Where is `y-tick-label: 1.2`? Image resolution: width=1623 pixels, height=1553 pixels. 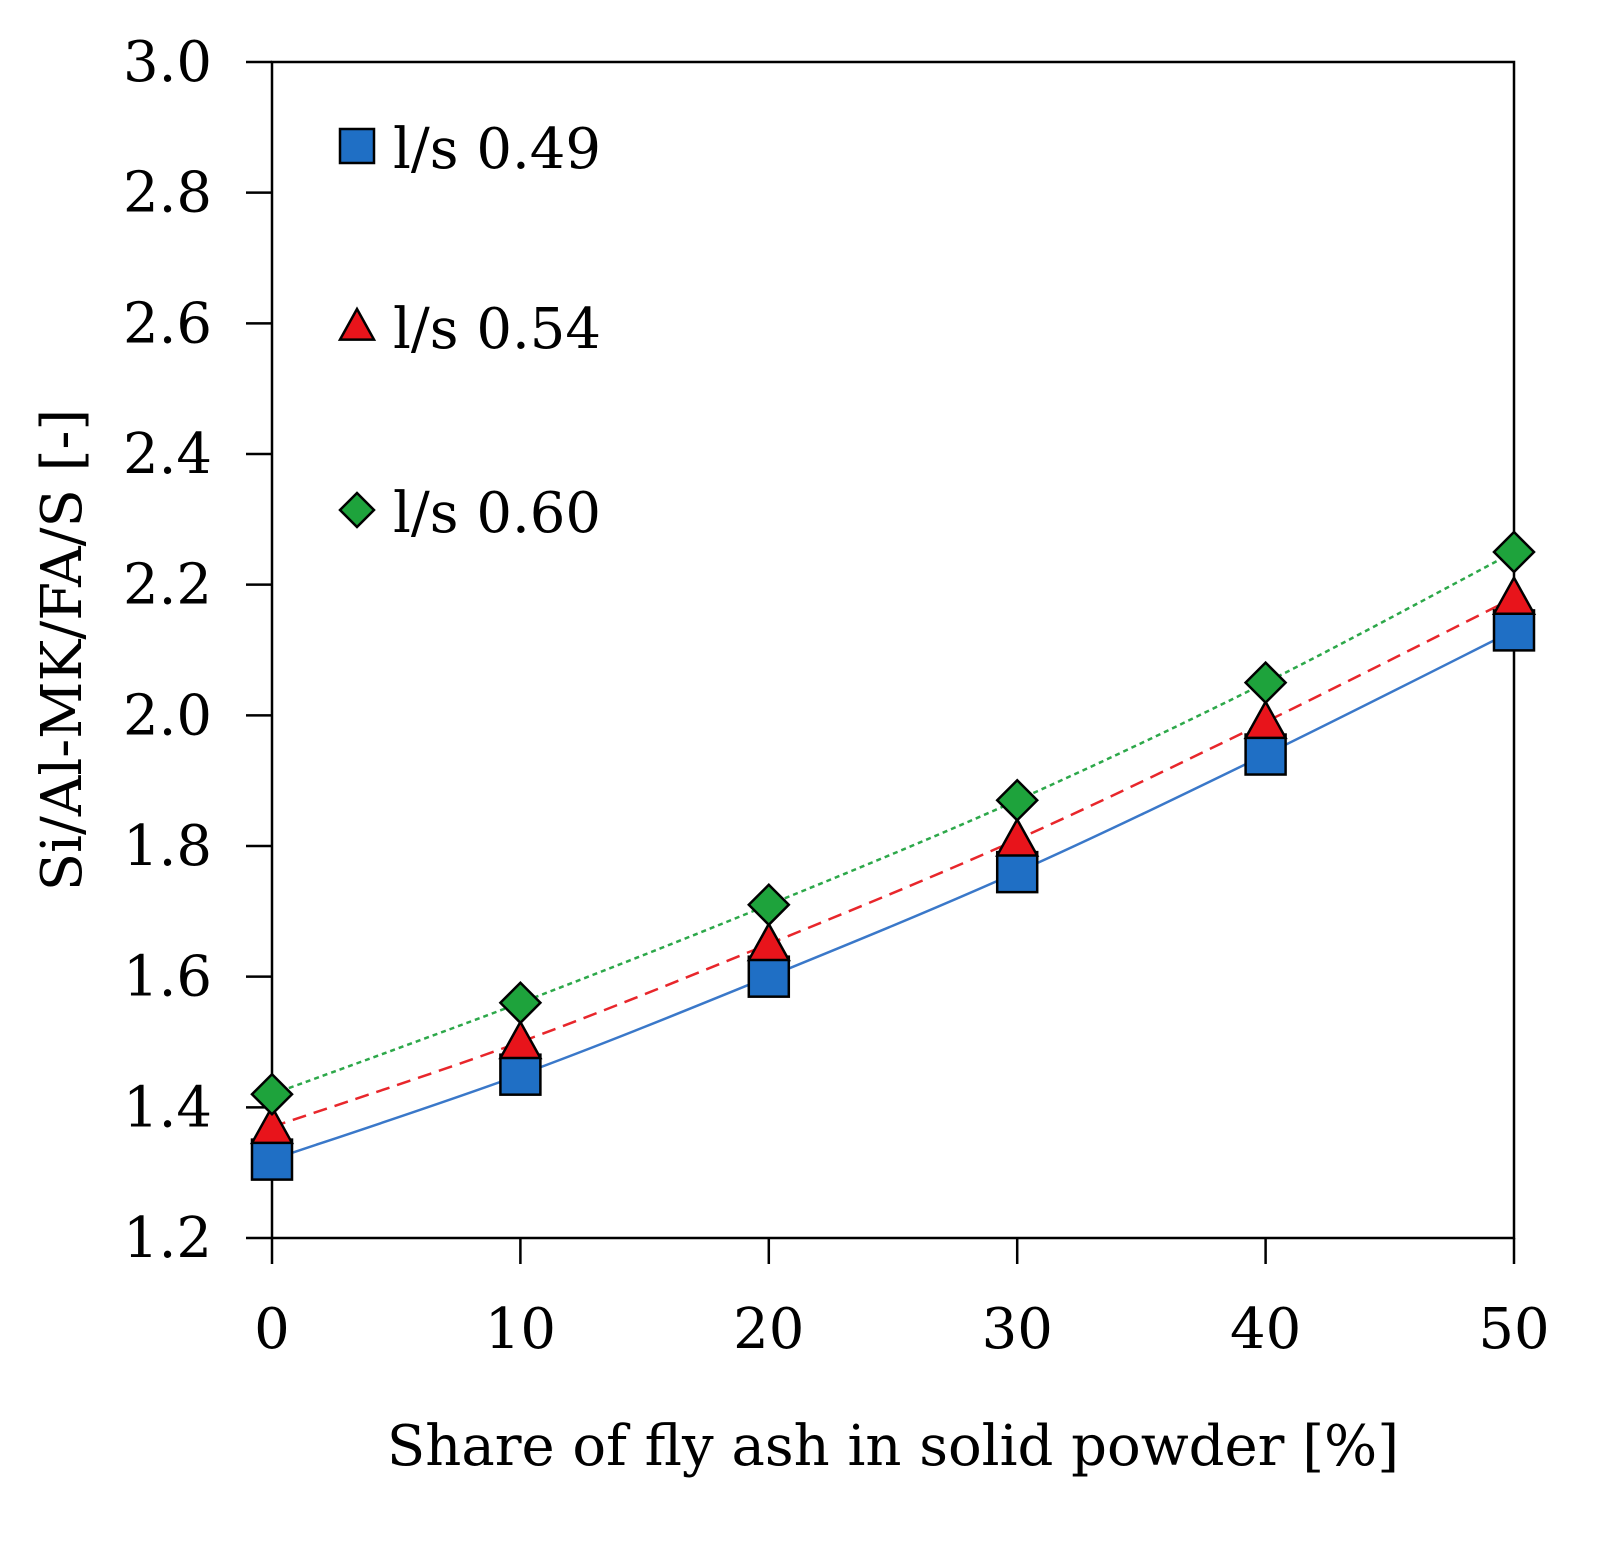 y-tick-label: 1.2 is located at coordinates (167, 1238).